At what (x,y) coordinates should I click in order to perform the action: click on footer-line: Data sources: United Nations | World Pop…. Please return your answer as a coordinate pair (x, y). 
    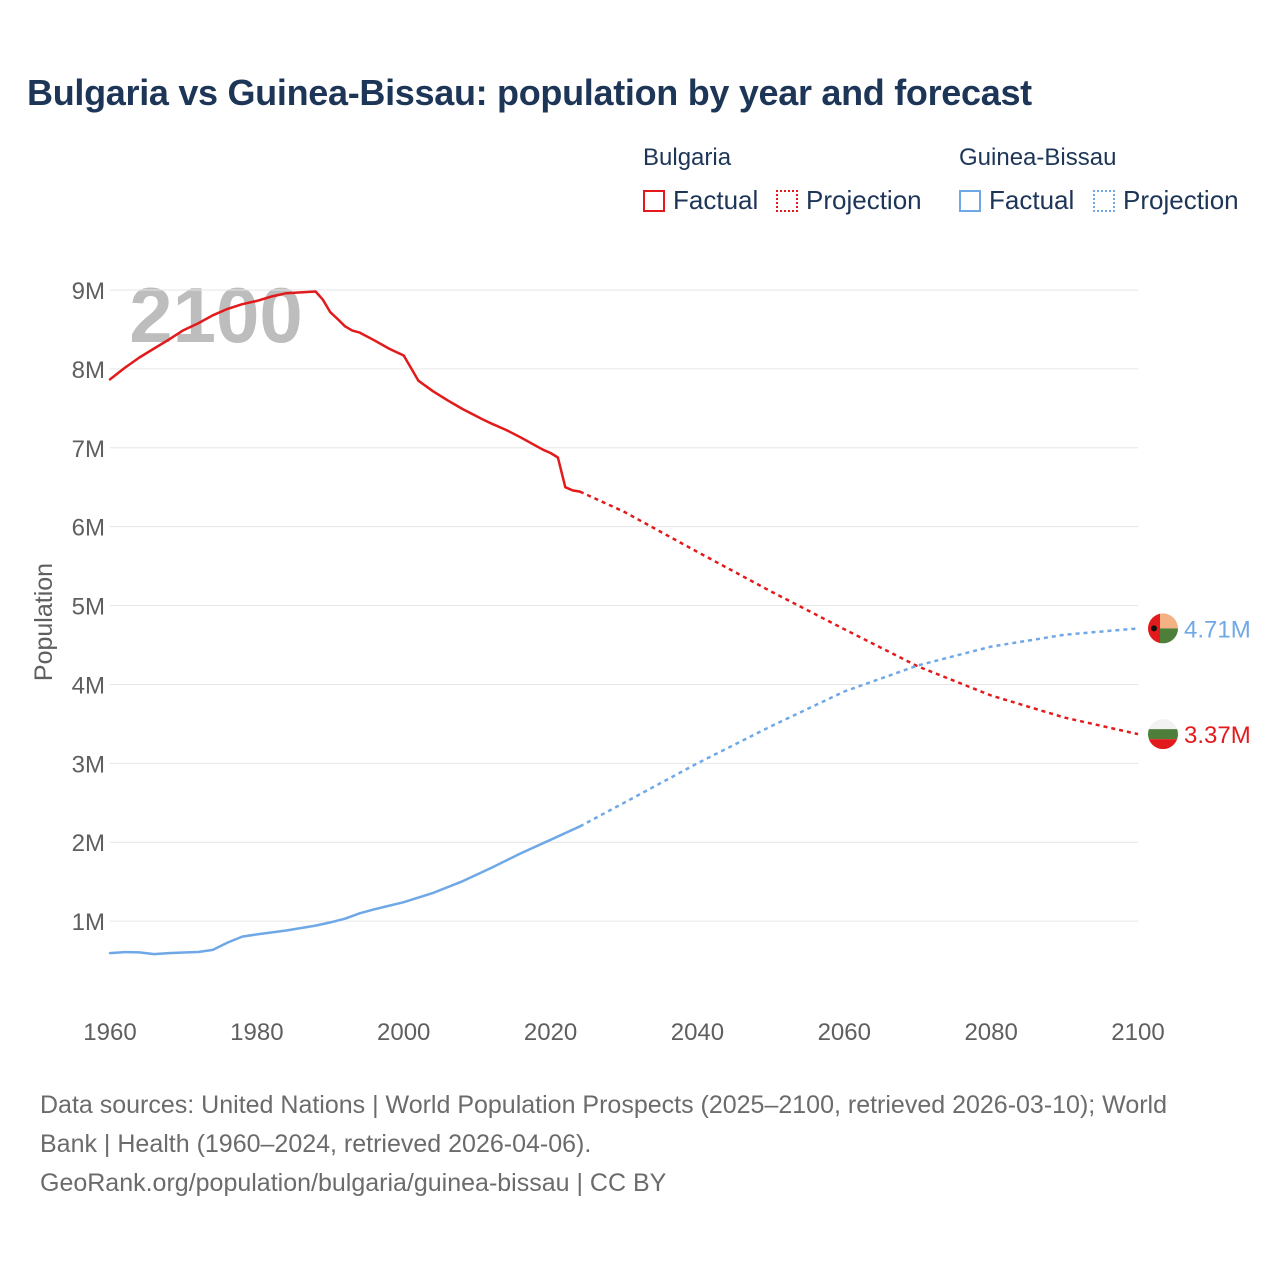
    Looking at the image, I should click on (604, 1105).